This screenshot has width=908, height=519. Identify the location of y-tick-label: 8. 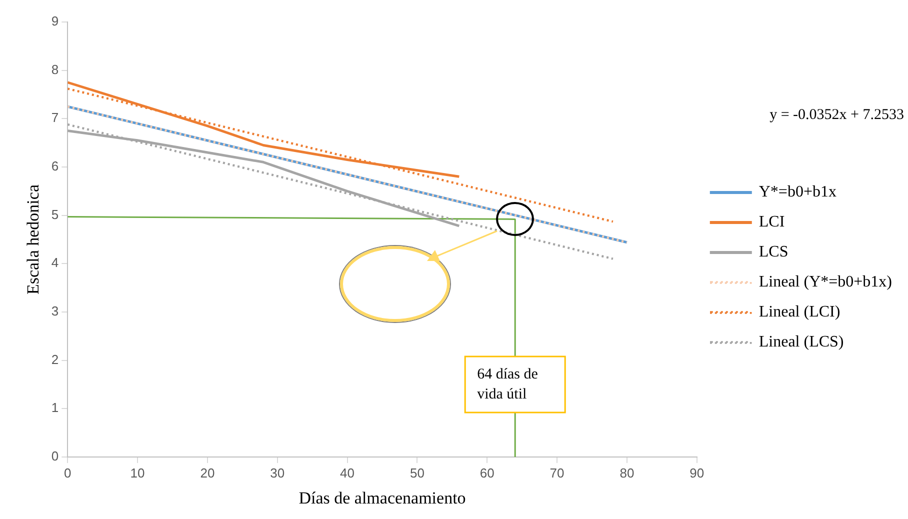
(55, 69).